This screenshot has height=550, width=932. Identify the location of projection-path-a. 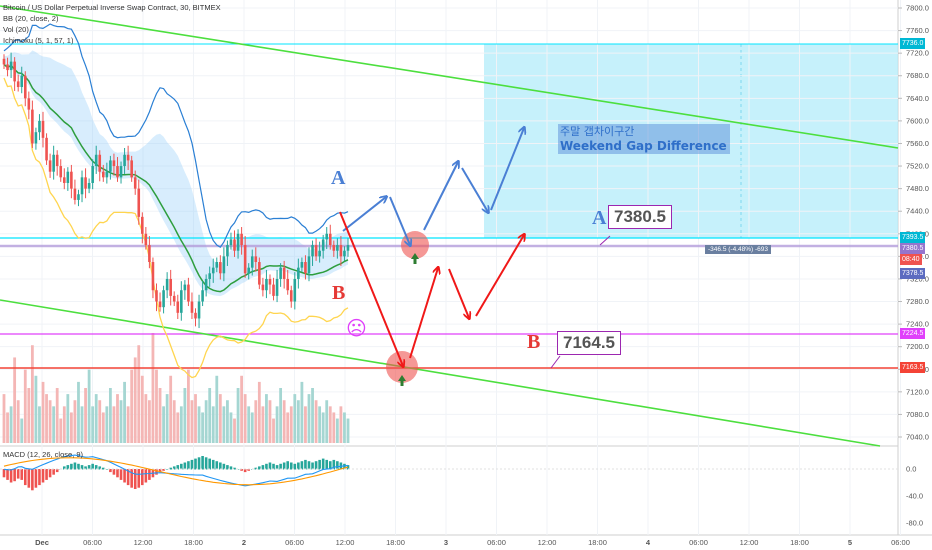
(433, 186).